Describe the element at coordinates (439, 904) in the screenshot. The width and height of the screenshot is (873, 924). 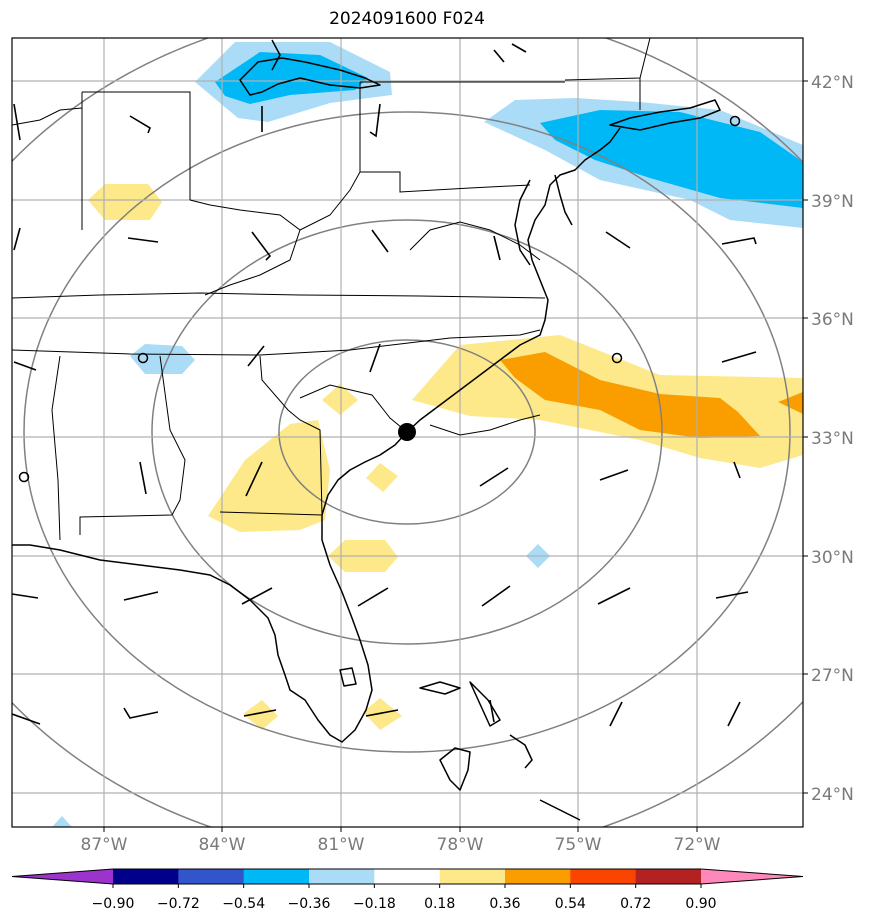
I see `colorbar-label: 0.18` at that location.